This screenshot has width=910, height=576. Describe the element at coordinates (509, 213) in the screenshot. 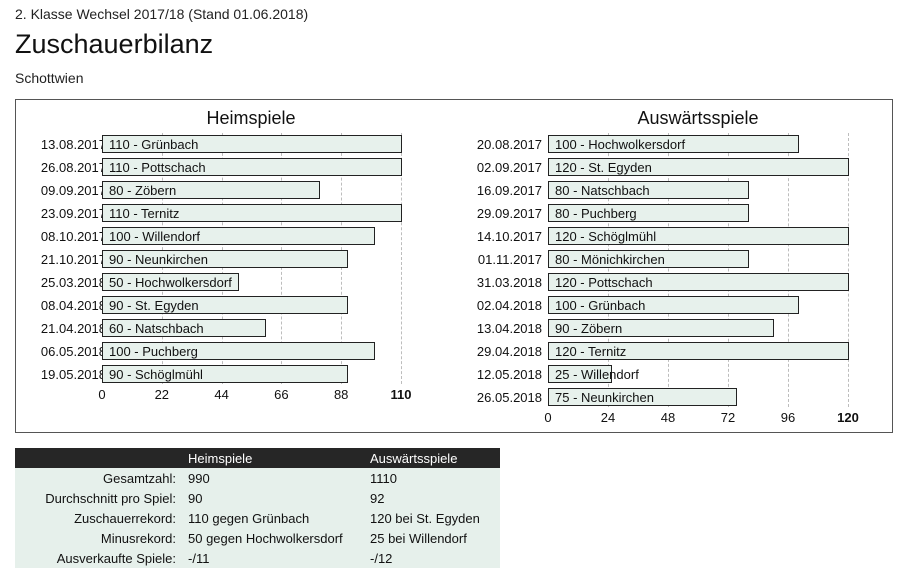

I see `game-date: 29.09.2017` at that location.